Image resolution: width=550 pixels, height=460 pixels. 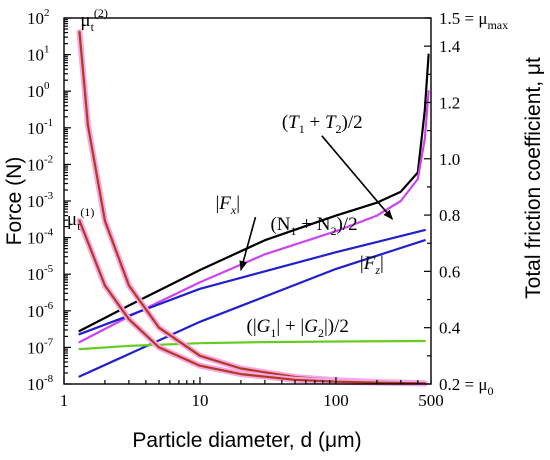 I want to click on y2-tick-label: 0.6, so click(x=449, y=271).